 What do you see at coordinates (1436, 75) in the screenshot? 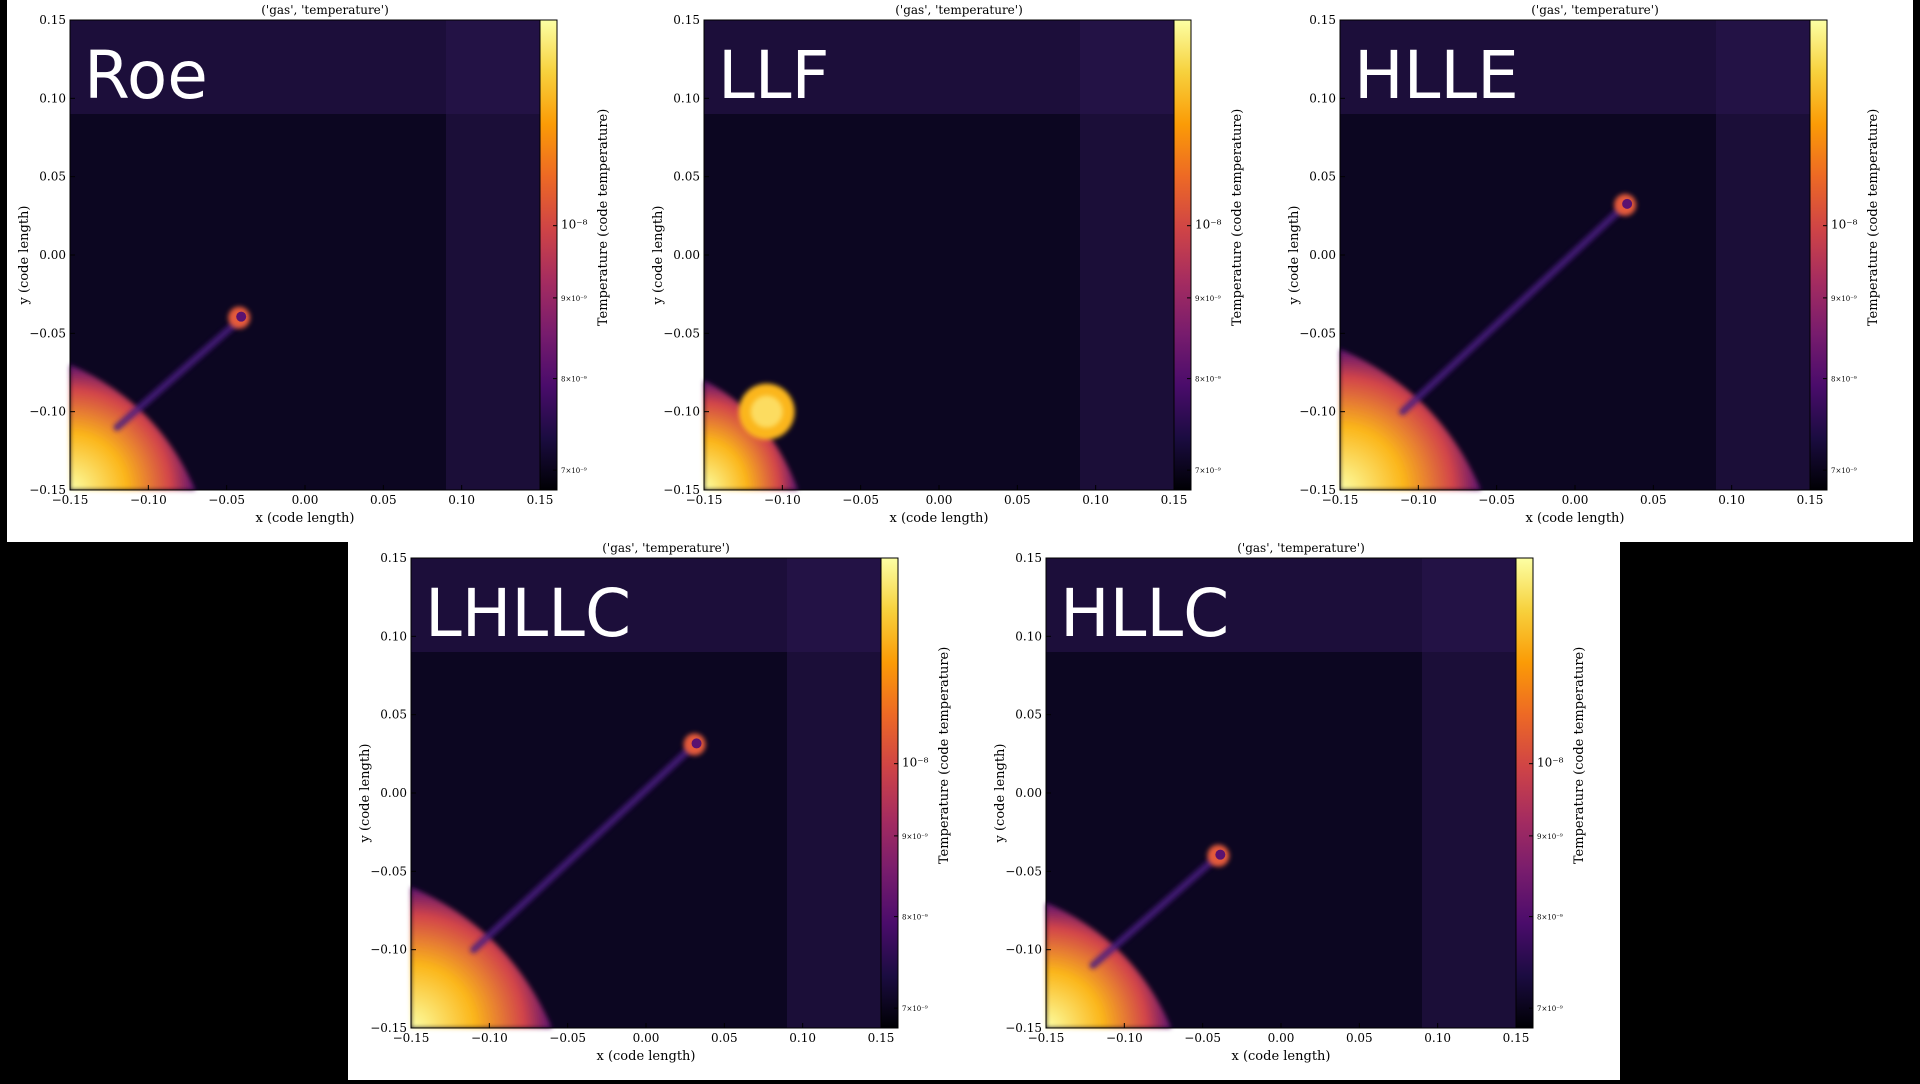
I see `solver-label: HLLE` at bounding box center [1436, 75].